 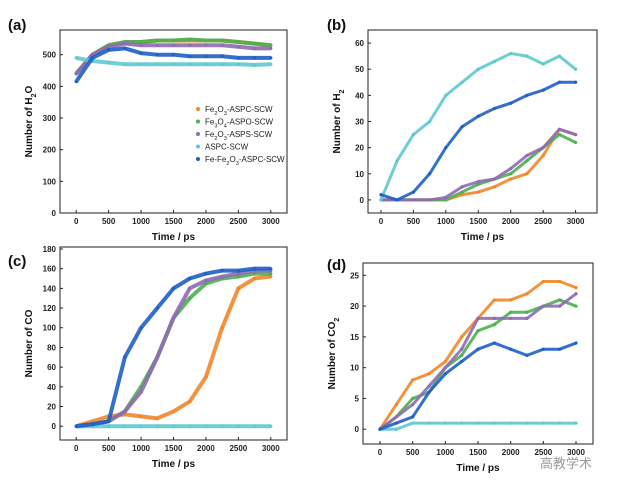 What do you see at coordinates (359, 69) in the screenshot?
I see `y-tick-label: 50` at bounding box center [359, 69].